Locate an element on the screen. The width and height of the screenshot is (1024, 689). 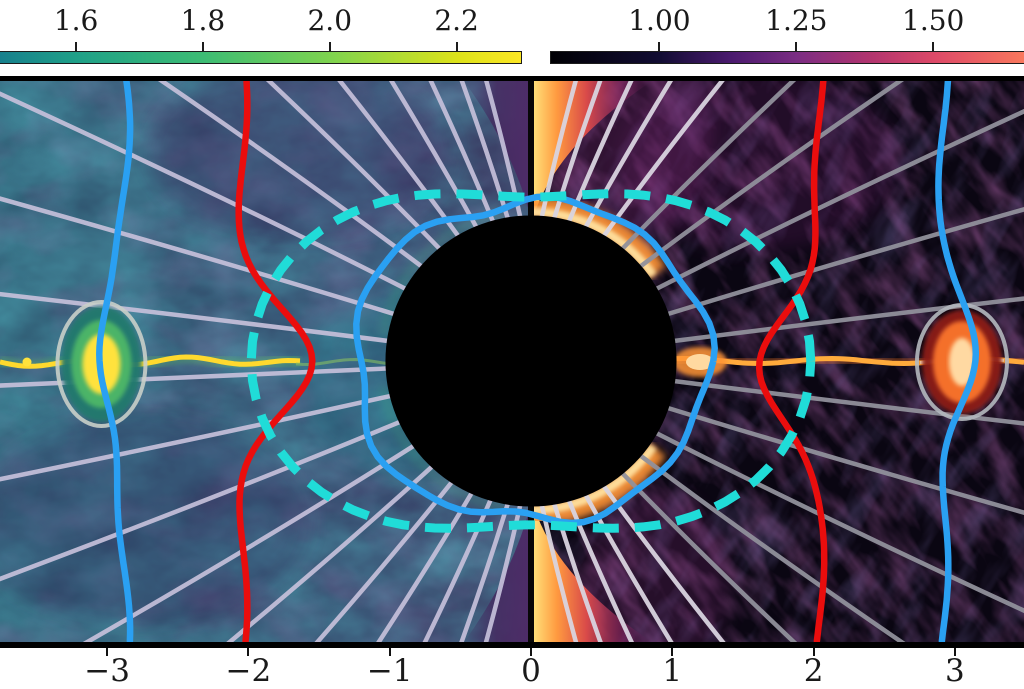
left-funnel-bottom is located at coordinates (497, 573).